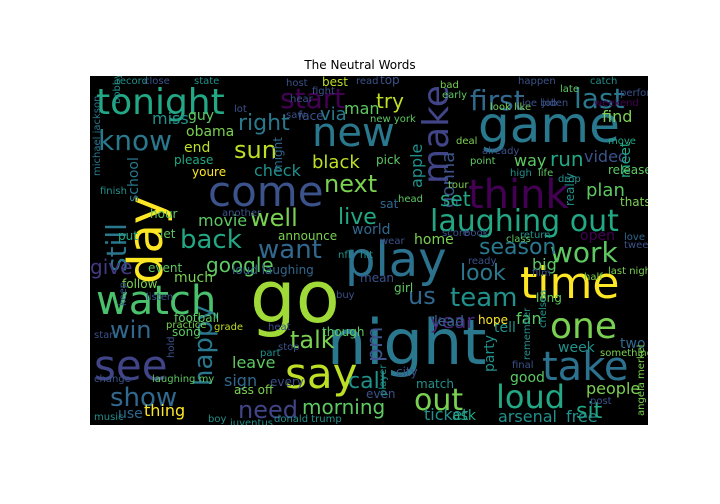  Describe the element at coordinates (157, 81) in the screenshot. I see `cloud-word: close` at that location.